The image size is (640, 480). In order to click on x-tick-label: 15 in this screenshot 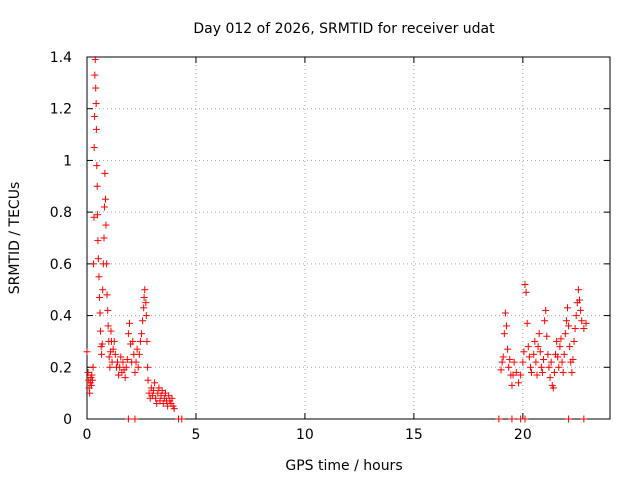, I will do `click(414, 435)`.